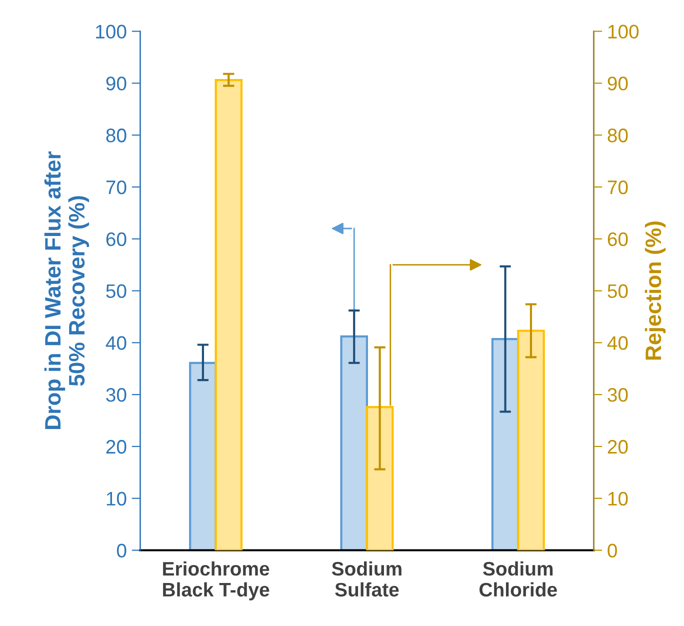 The width and height of the screenshot is (684, 626). Describe the element at coordinates (618, 447) in the screenshot. I see `y2-tick-label: 20` at that location.